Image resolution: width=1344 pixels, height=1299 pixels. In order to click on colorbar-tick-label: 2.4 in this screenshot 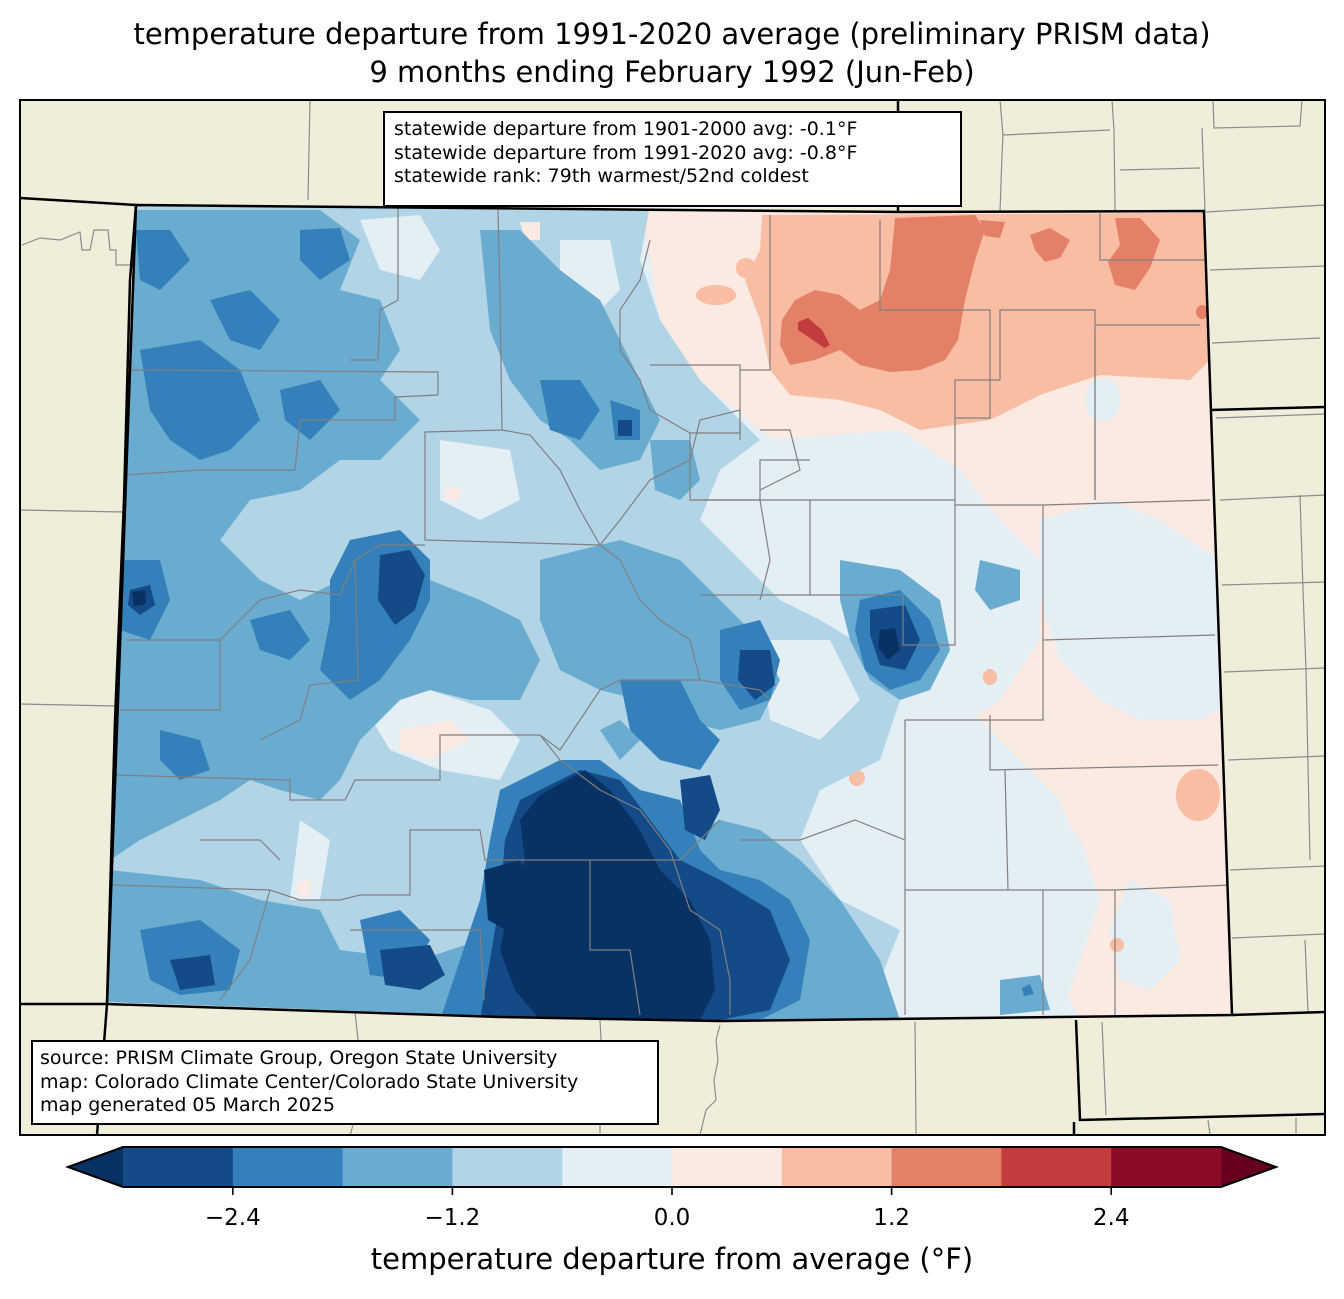, I will do `click(1111, 1218)`.